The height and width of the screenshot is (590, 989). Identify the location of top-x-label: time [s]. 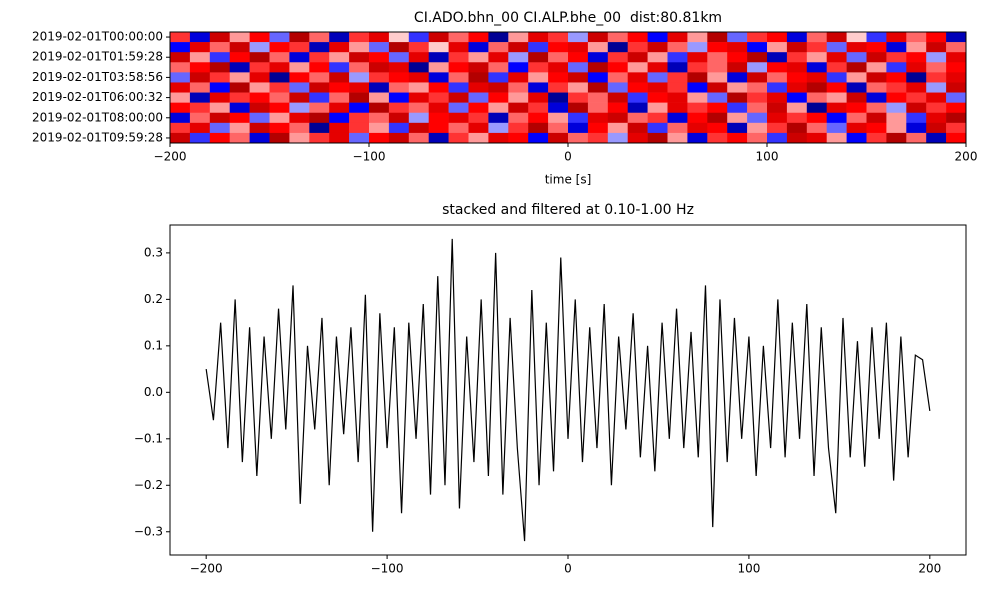
(568, 180).